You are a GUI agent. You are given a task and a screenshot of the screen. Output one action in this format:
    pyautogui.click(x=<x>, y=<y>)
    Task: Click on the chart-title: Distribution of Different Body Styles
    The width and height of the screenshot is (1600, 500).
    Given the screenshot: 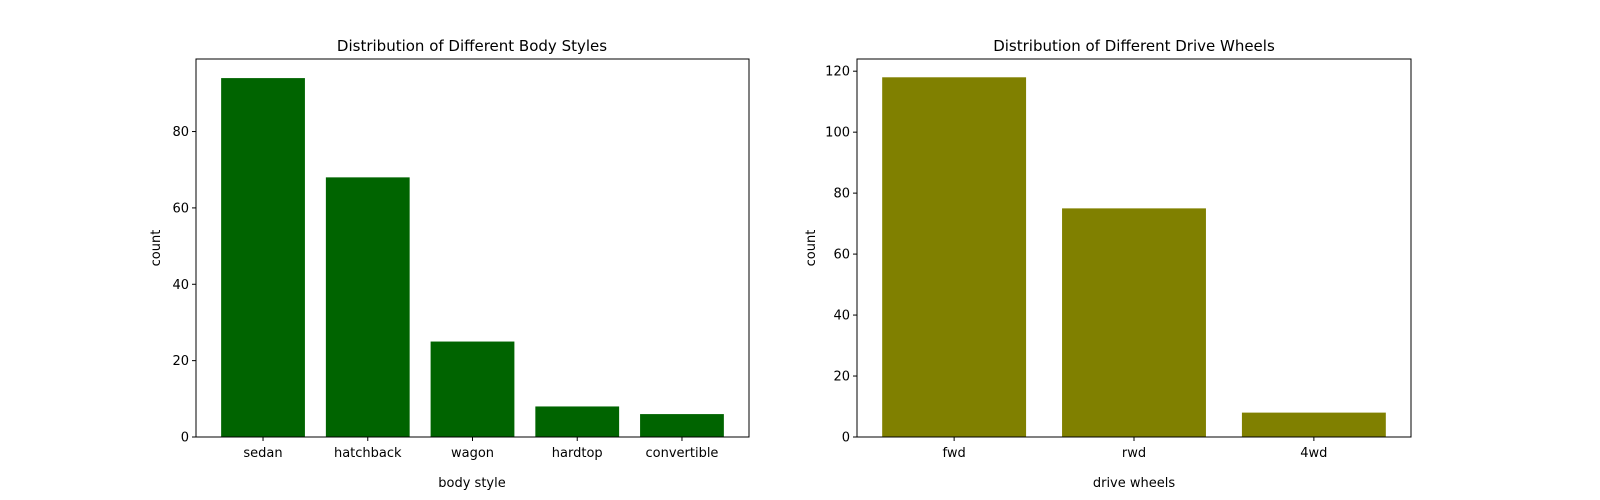 What is the action you would take?
    pyautogui.click(x=472, y=46)
    